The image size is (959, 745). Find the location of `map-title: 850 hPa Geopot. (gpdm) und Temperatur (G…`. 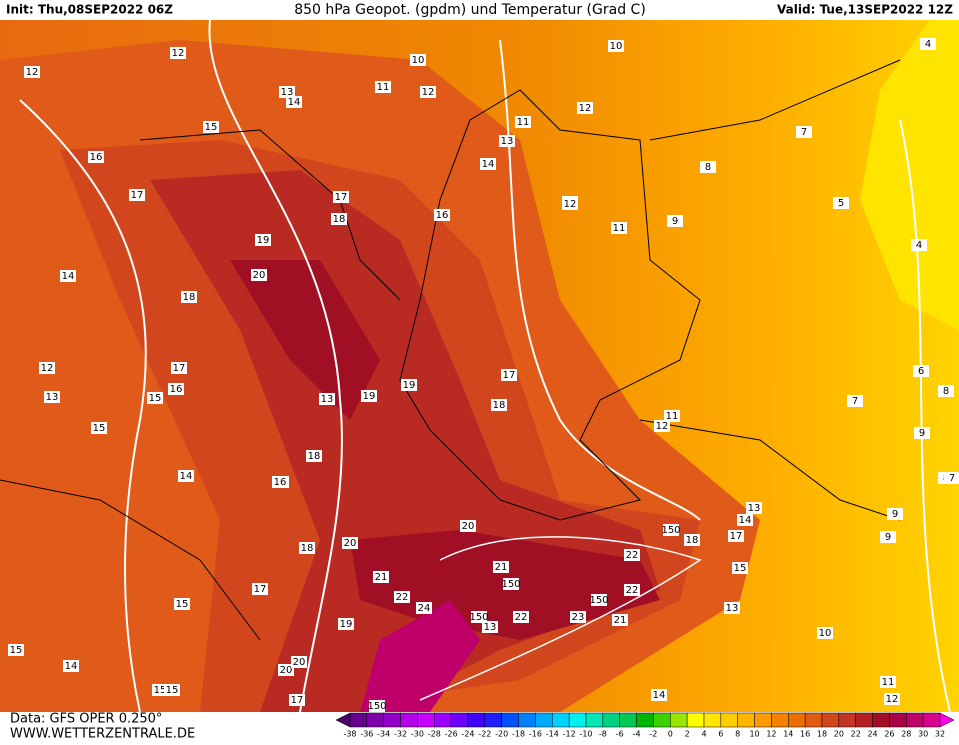

map-title: 850 hPa Geopot. (gpdm) und Temperatur (G… is located at coordinates (470, 10).